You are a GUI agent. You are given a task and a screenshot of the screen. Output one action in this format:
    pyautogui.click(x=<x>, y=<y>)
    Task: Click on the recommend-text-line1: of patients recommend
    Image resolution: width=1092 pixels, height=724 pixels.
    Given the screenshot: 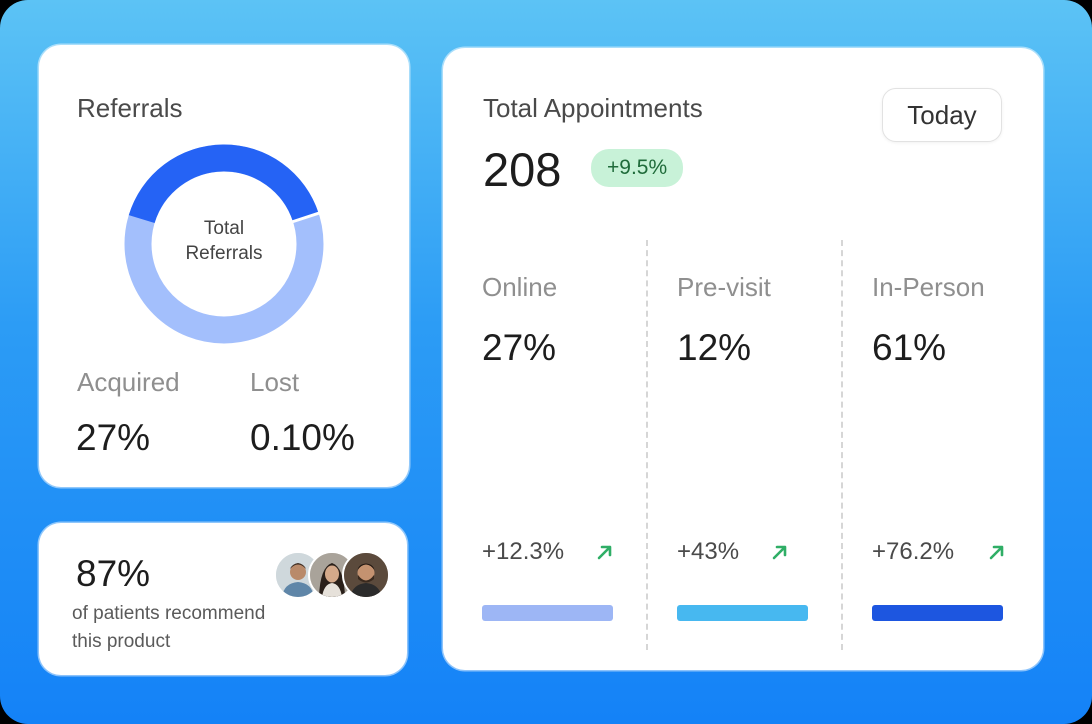 What is the action you would take?
    pyautogui.click(x=169, y=613)
    